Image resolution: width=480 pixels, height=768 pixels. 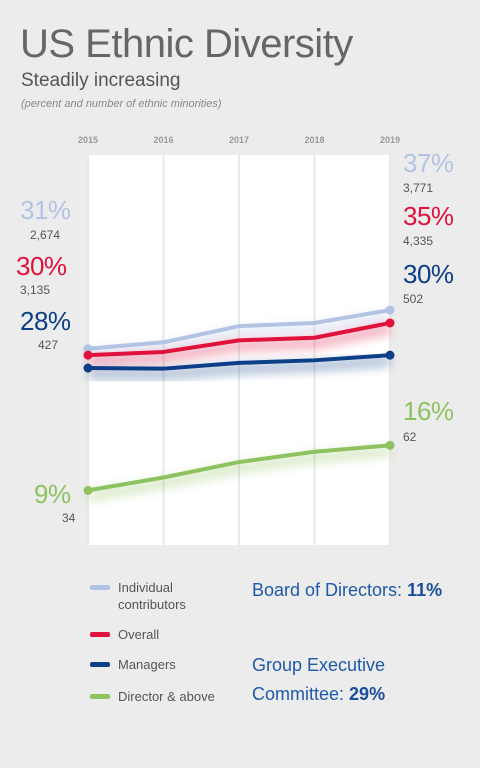 I want to click on legend-label: Individual contributors, so click(x=152, y=596).